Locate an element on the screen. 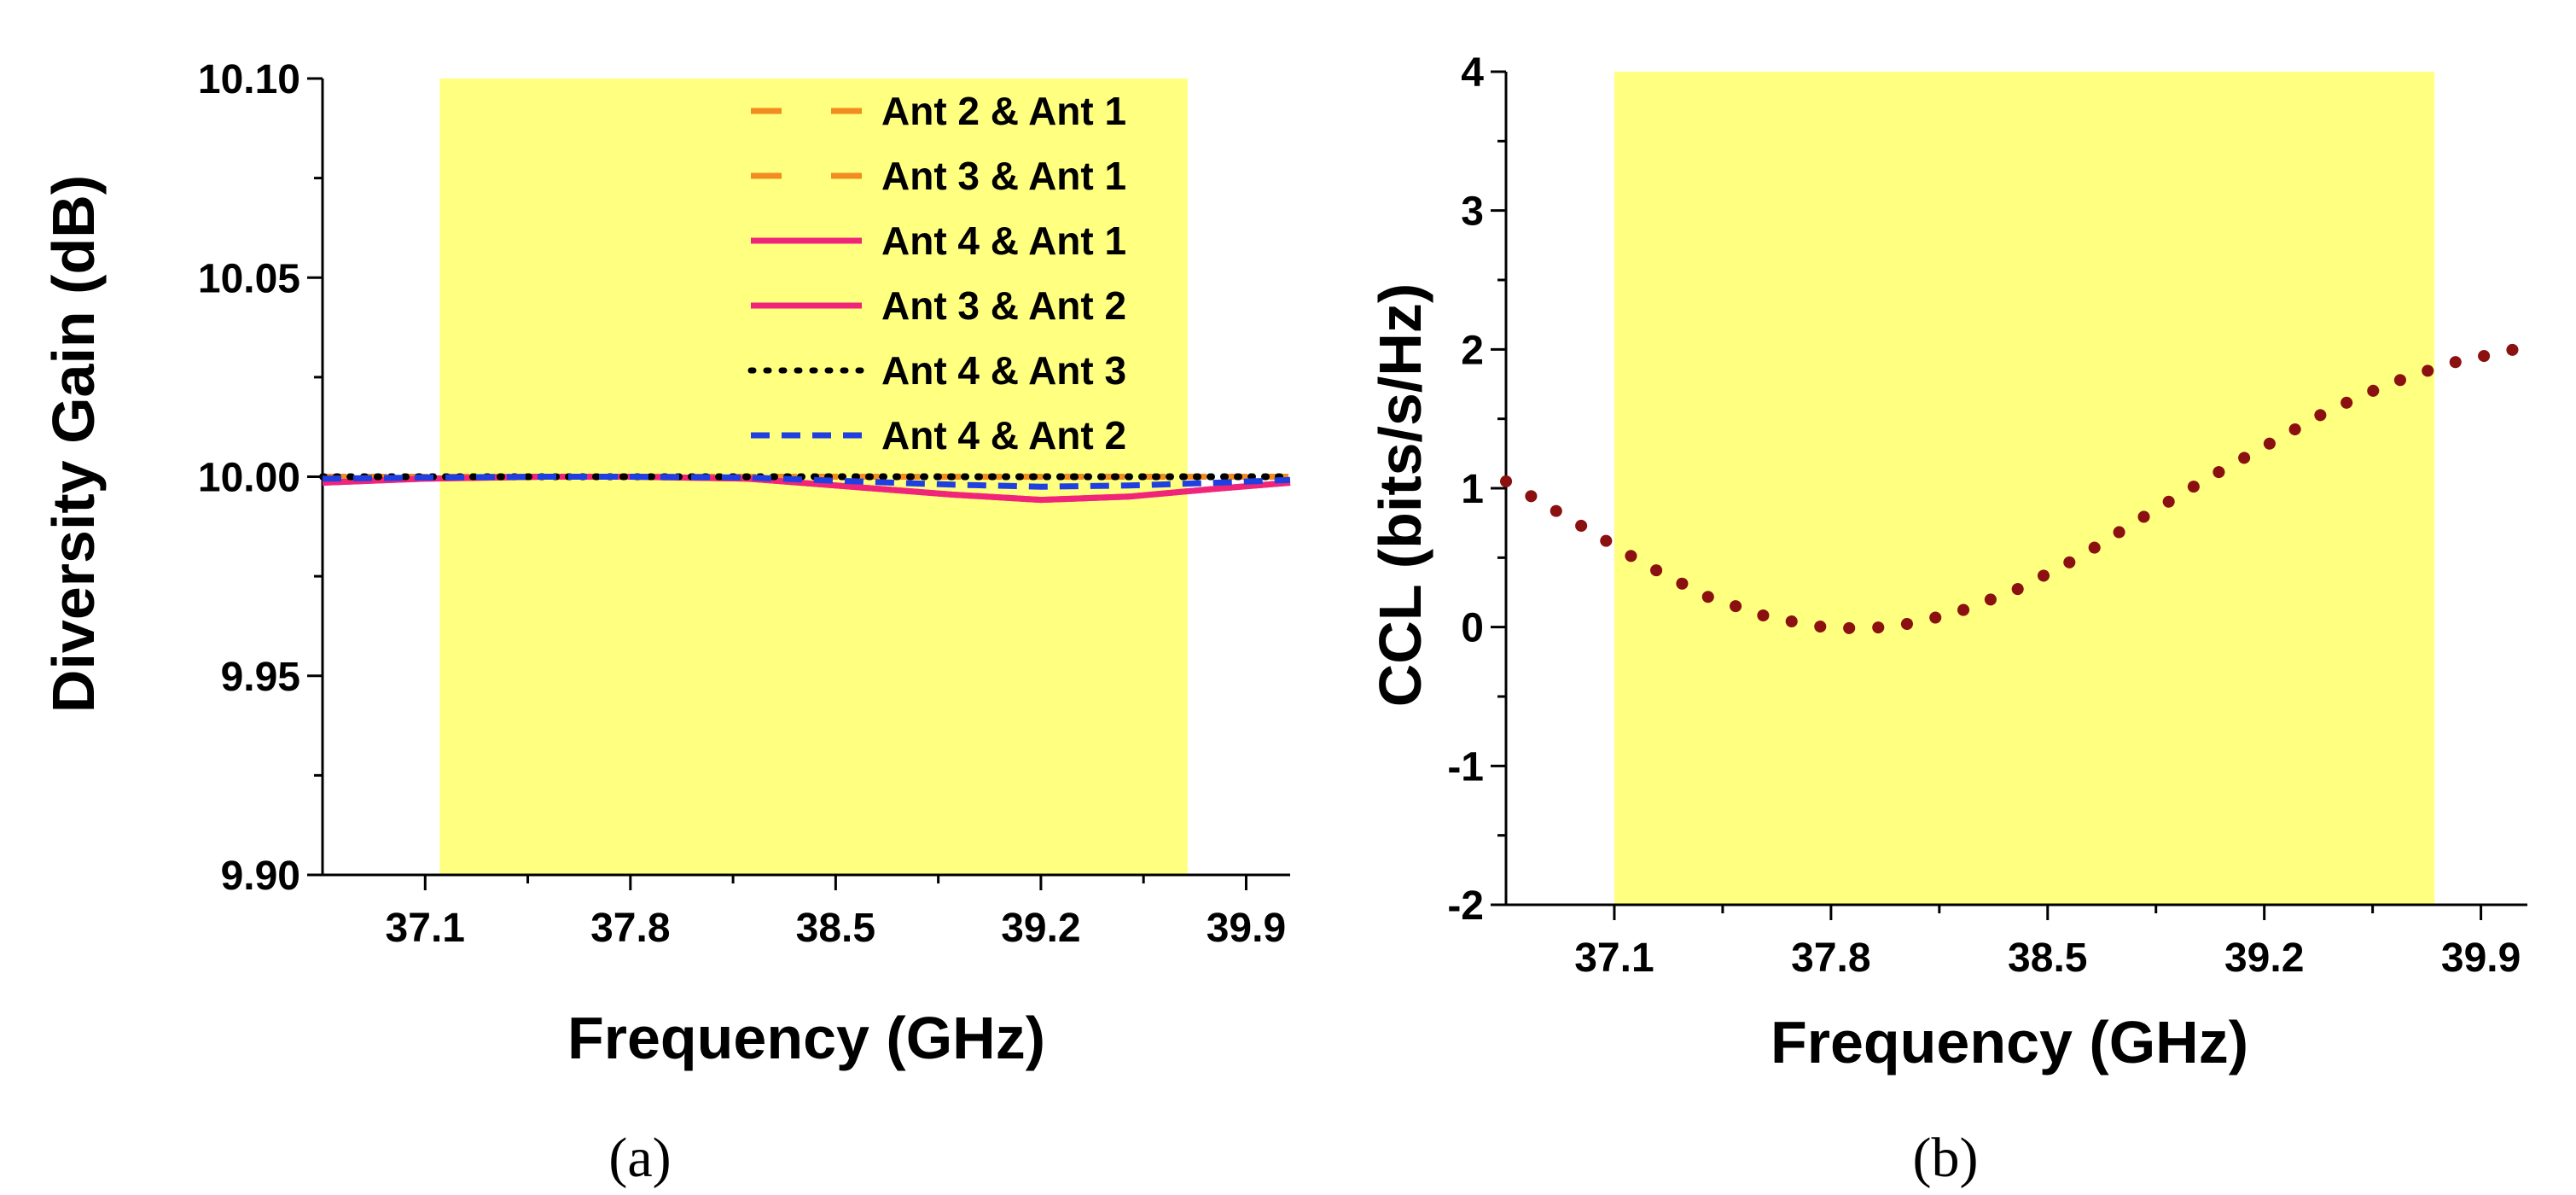 Image resolution: width=2576 pixels, height=1195 pixels. y-tick-label: 9.90 is located at coordinates (260, 876).